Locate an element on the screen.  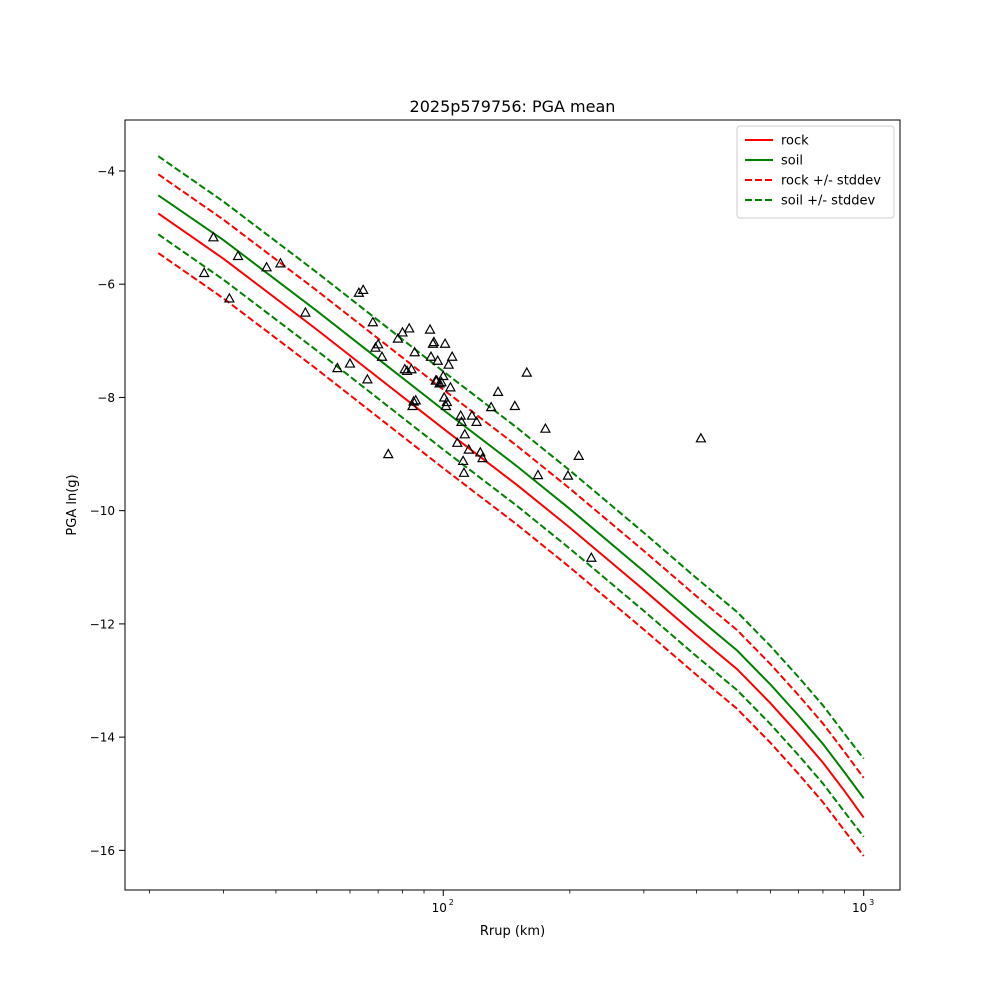
y-tick-label: −4 is located at coordinates (106, 171).